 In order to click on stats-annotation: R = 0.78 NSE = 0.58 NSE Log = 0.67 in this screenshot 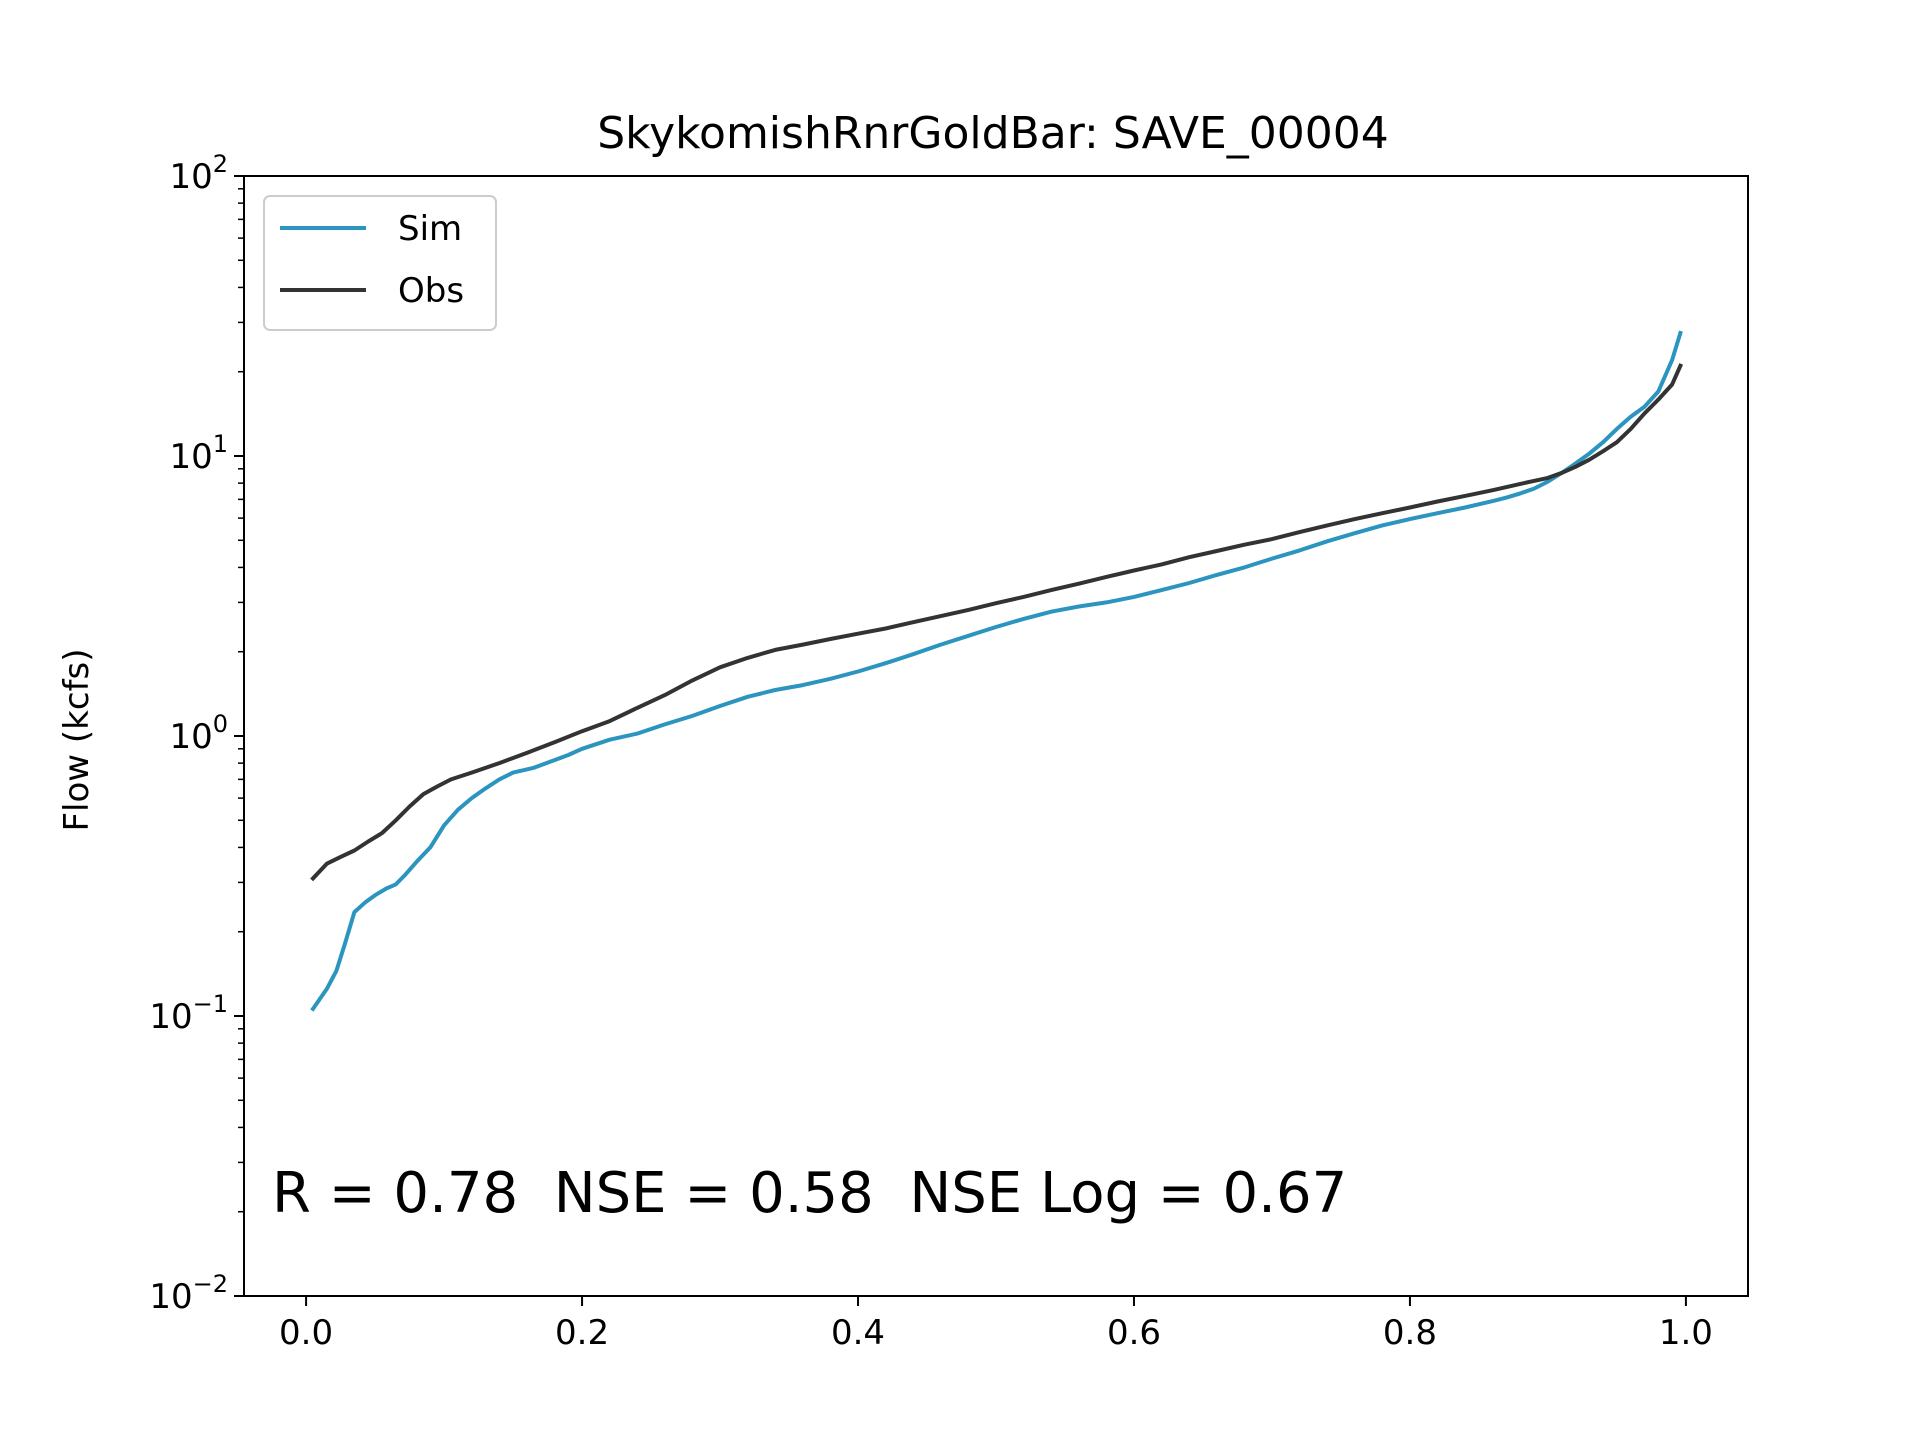, I will do `click(809, 1193)`.